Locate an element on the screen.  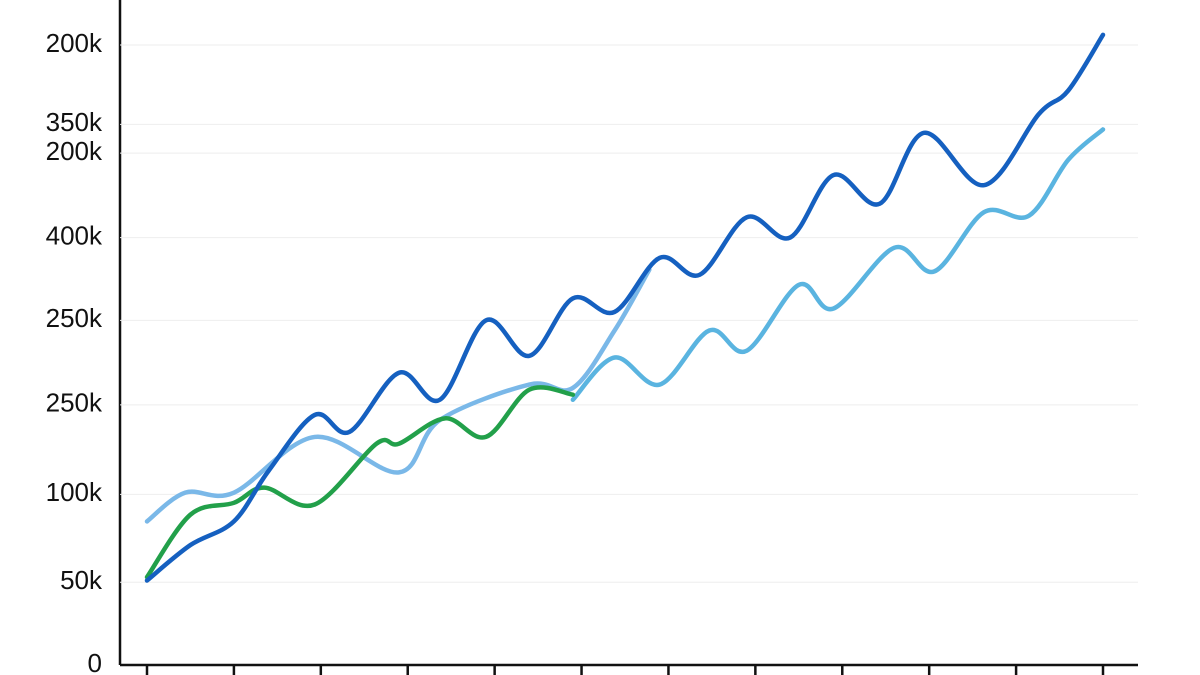
y-tick-label: 50k is located at coordinates (81, 580).